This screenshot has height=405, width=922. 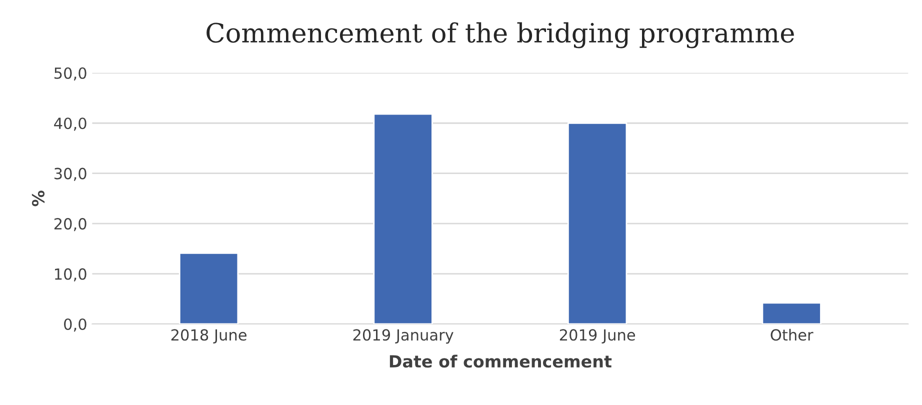 What do you see at coordinates (70, 225) in the screenshot?
I see `y-tick-label: 20,0` at bounding box center [70, 225].